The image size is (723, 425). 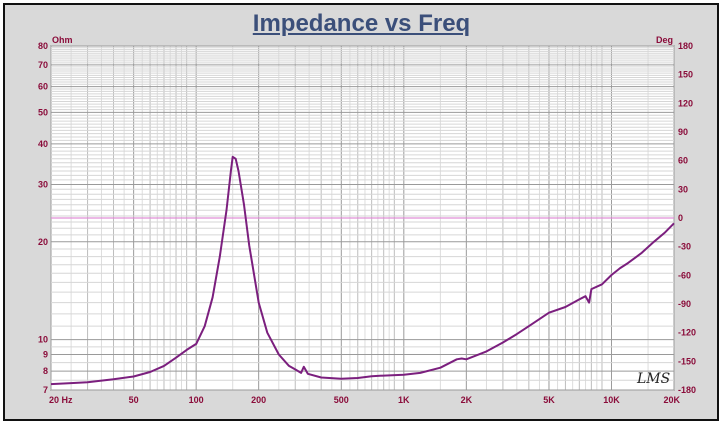 What do you see at coordinates (43, 112) in the screenshot?
I see `y-tick-label: 50` at bounding box center [43, 112].